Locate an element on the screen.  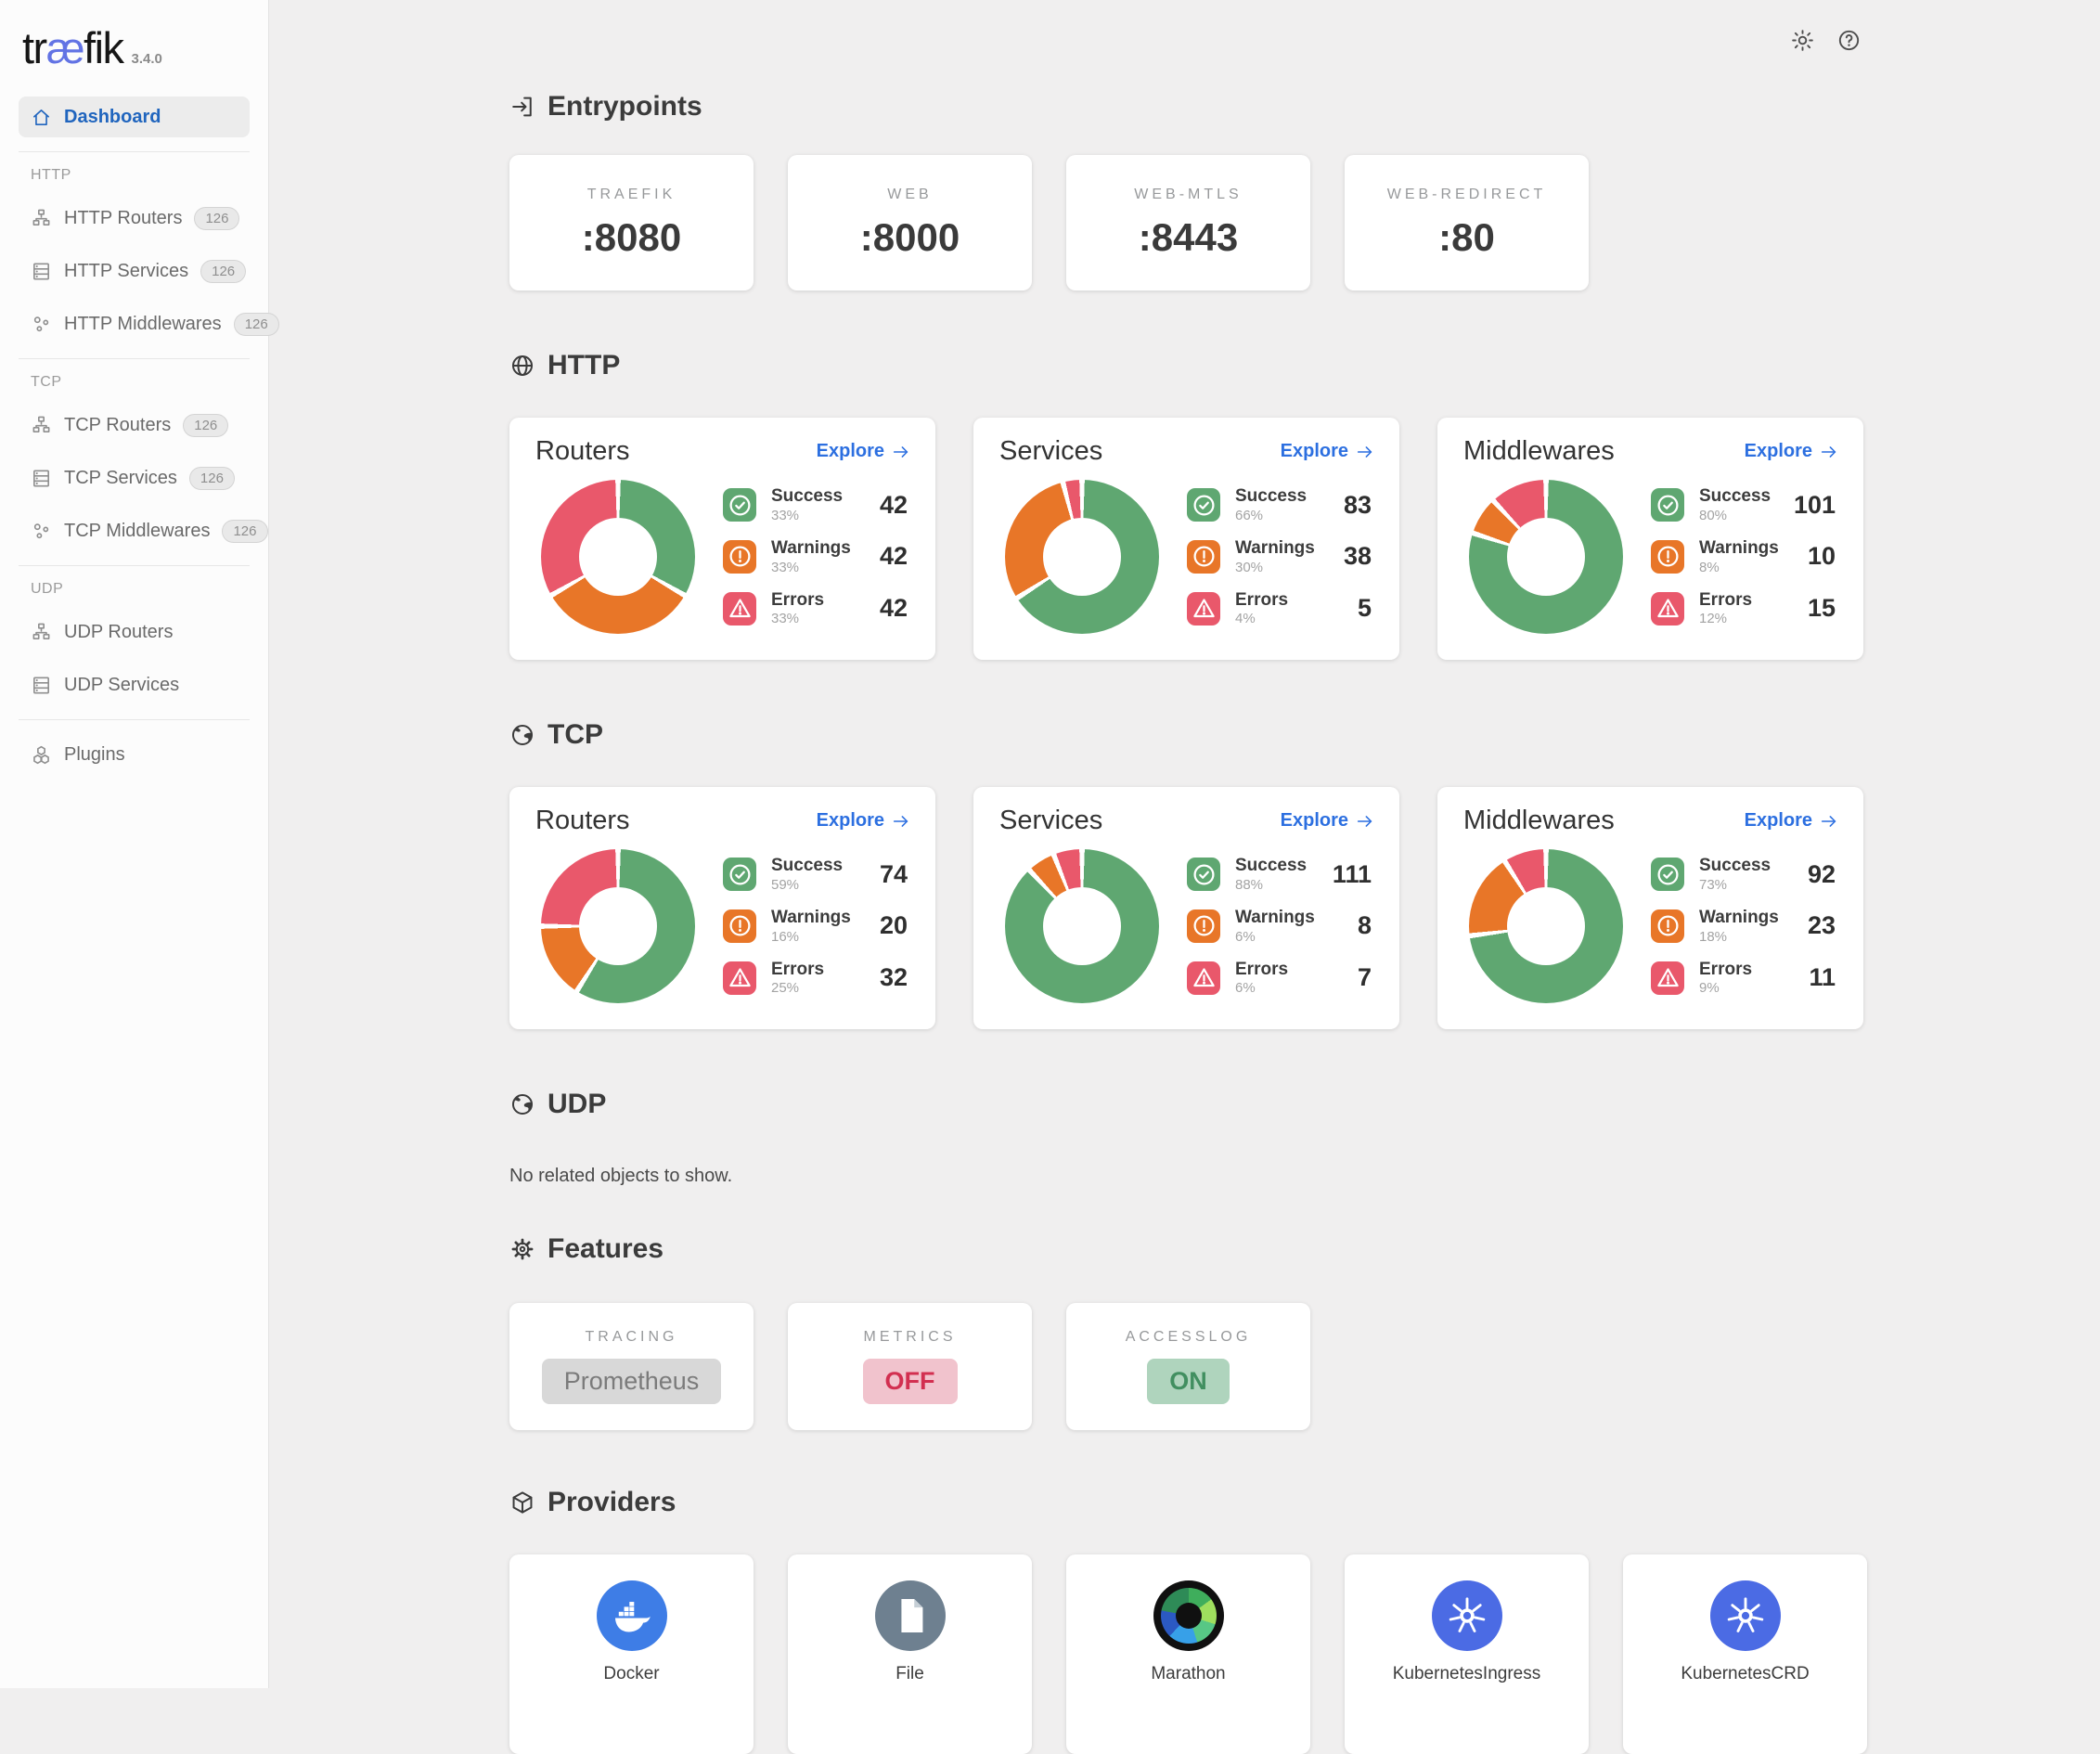
error-triangle-icon is located at coordinates (1204, 978).